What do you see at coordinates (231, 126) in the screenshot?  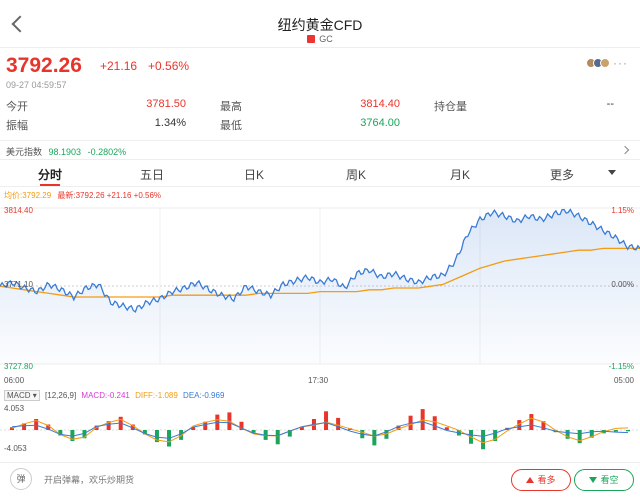 I see `low-label: 最低` at bounding box center [231, 126].